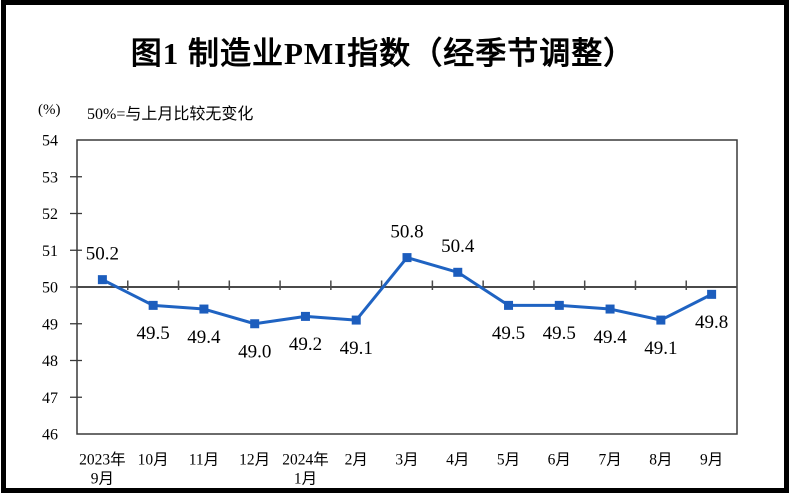 The height and width of the screenshot is (500, 793). What do you see at coordinates (559, 459) in the screenshot?
I see `x-axis-label: 6月` at bounding box center [559, 459].